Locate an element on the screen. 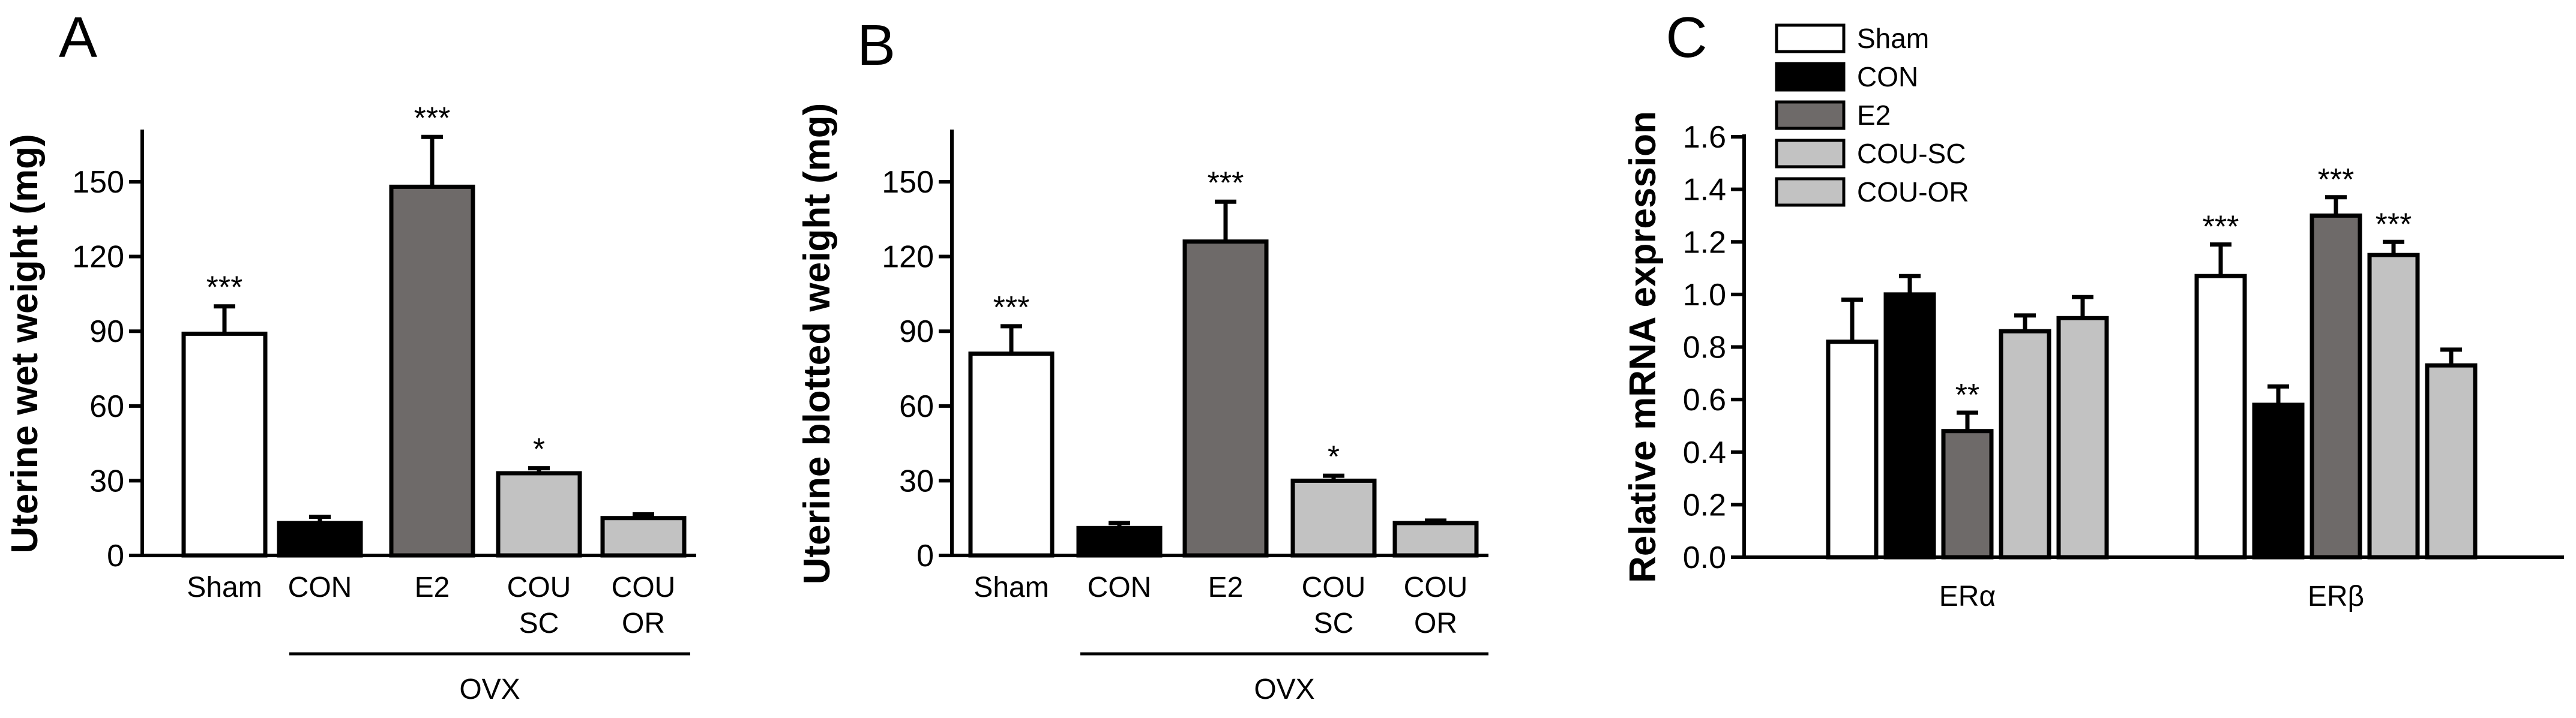 This screenshot has width=2576, height=718. y-tick-label: 1.0 is located at coordinates (1705, 295).